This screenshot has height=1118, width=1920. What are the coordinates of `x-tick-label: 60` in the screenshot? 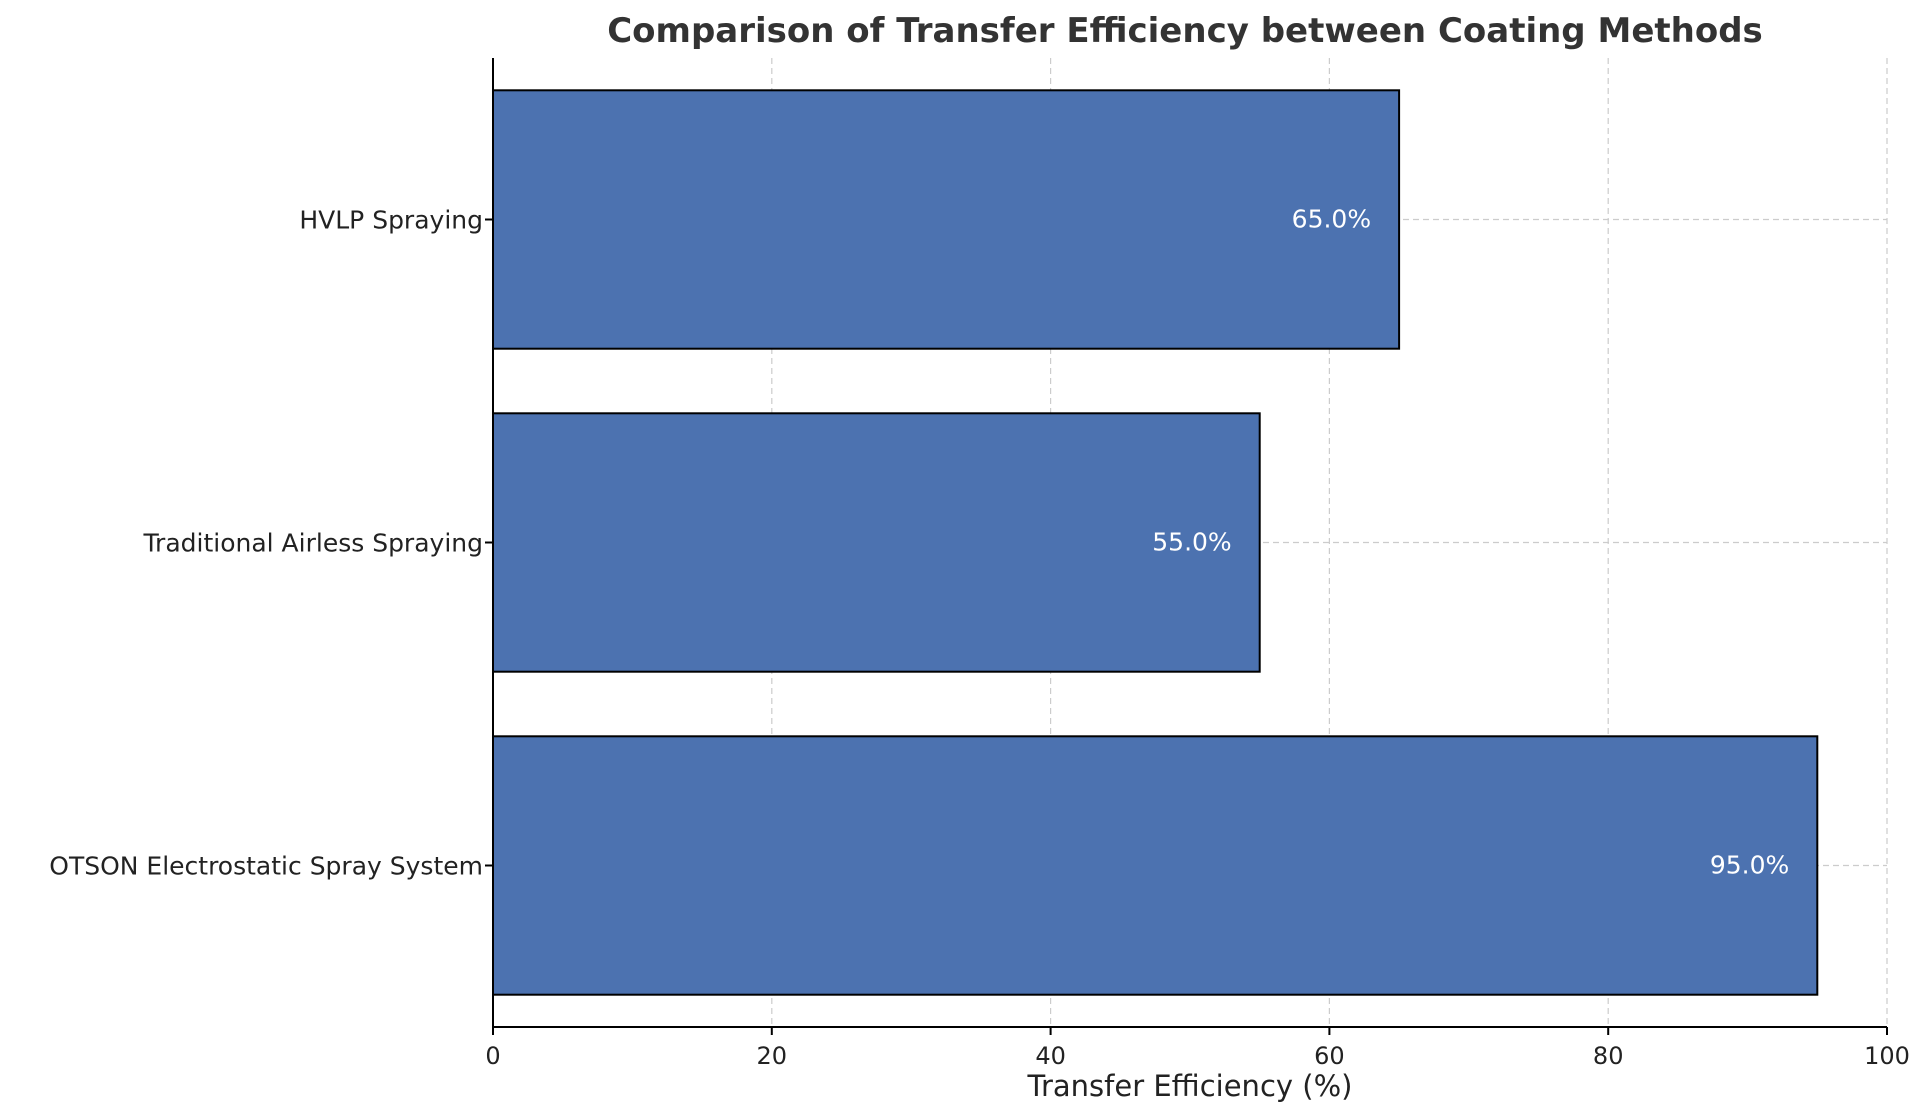 It's located at (1329, 1056).